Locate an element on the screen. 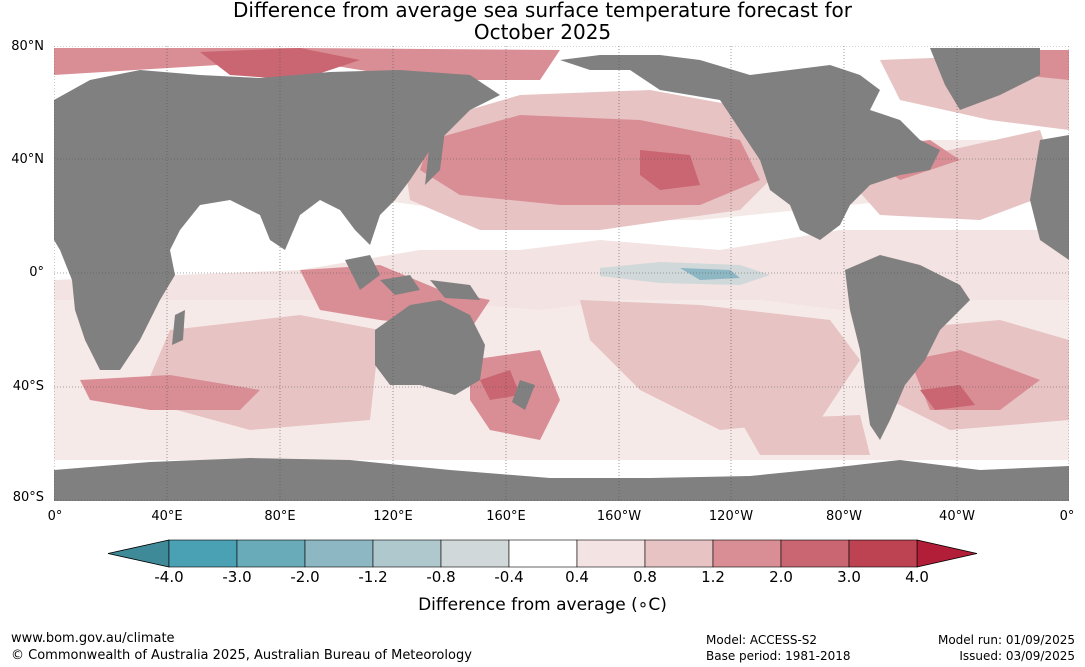 The image size is (1085, 667). colorbar-under-triangle is located at coordinates (138, 553).